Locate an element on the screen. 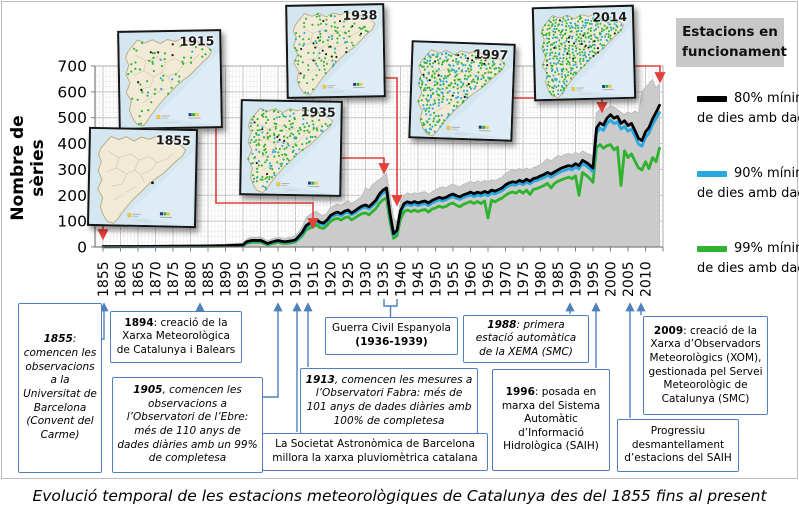  x-tick-label: 1995 is located at coordinates (594, 279).